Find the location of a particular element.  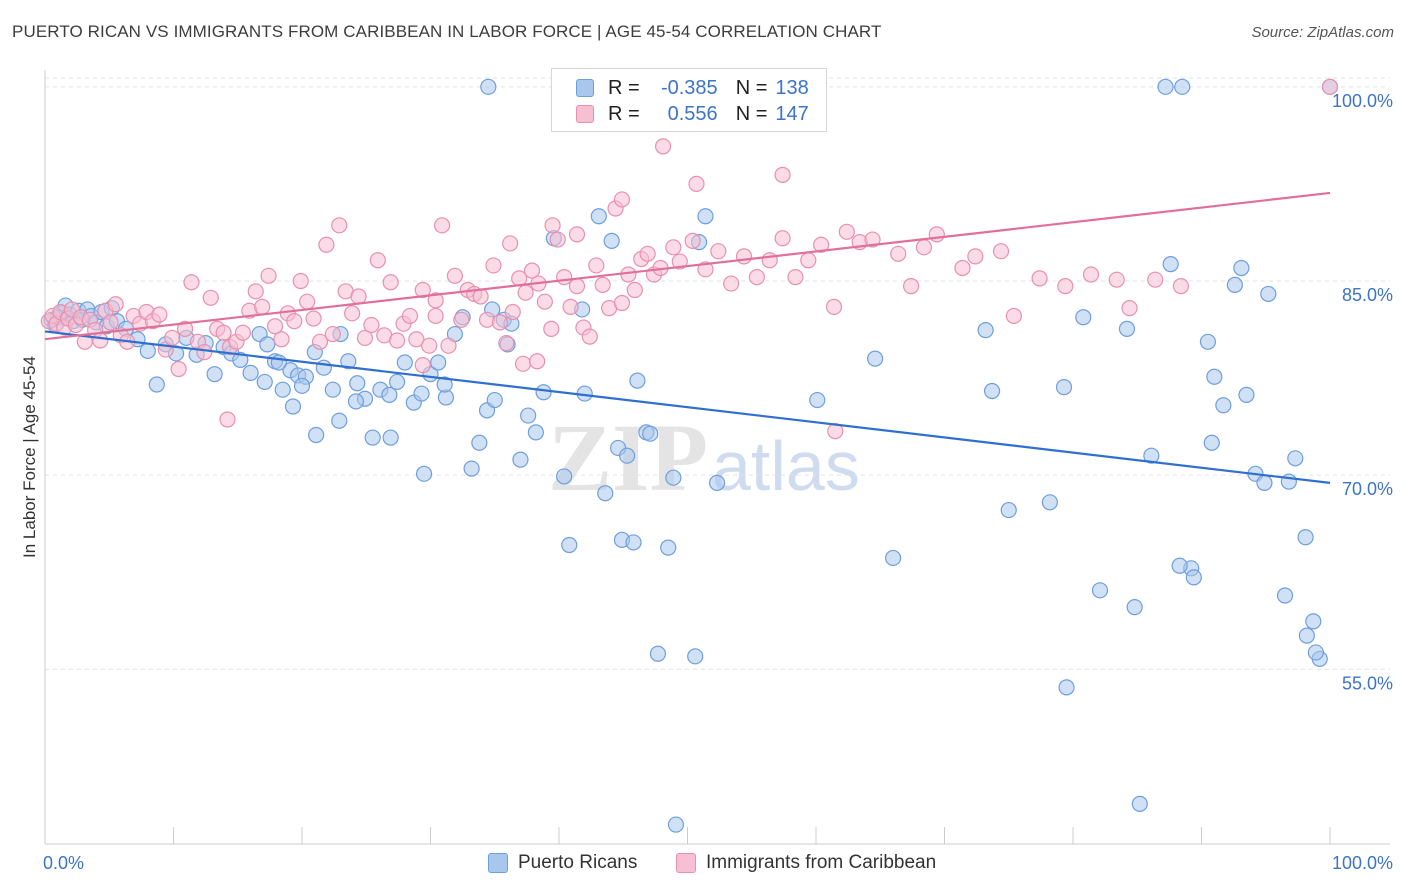

y-tick-label: 55.0% is located at coordinates (1367, 683).